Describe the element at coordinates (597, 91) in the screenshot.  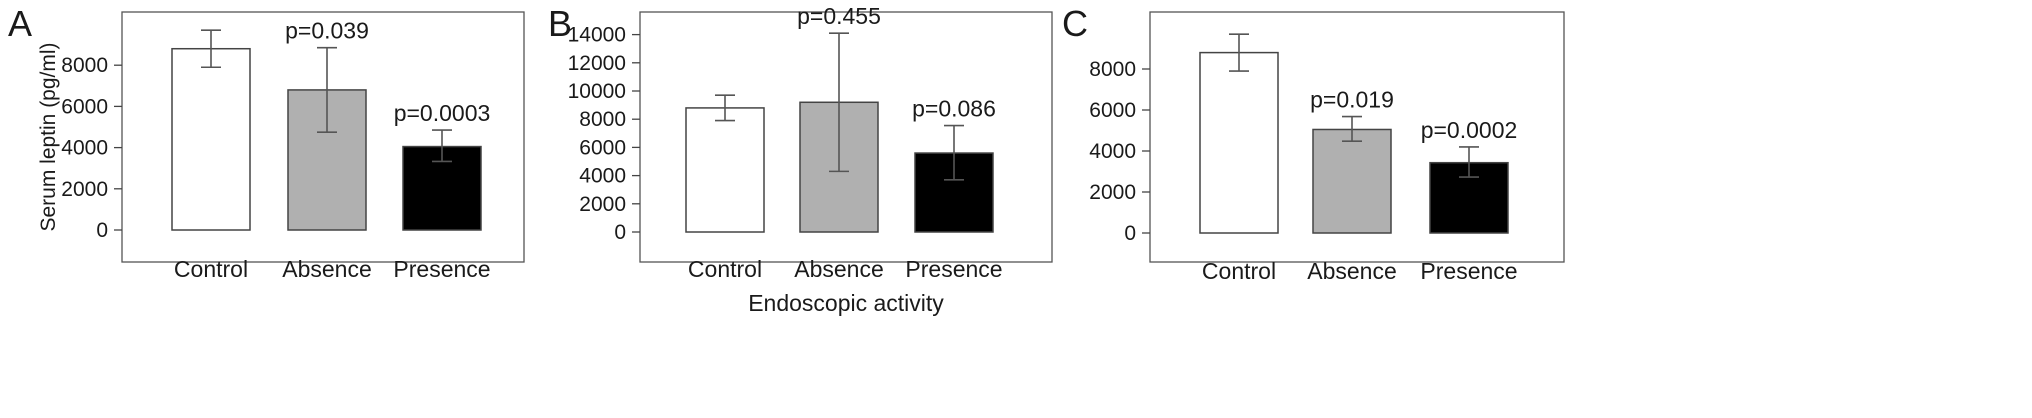
I see `y-tick-label: 10000` at that location.